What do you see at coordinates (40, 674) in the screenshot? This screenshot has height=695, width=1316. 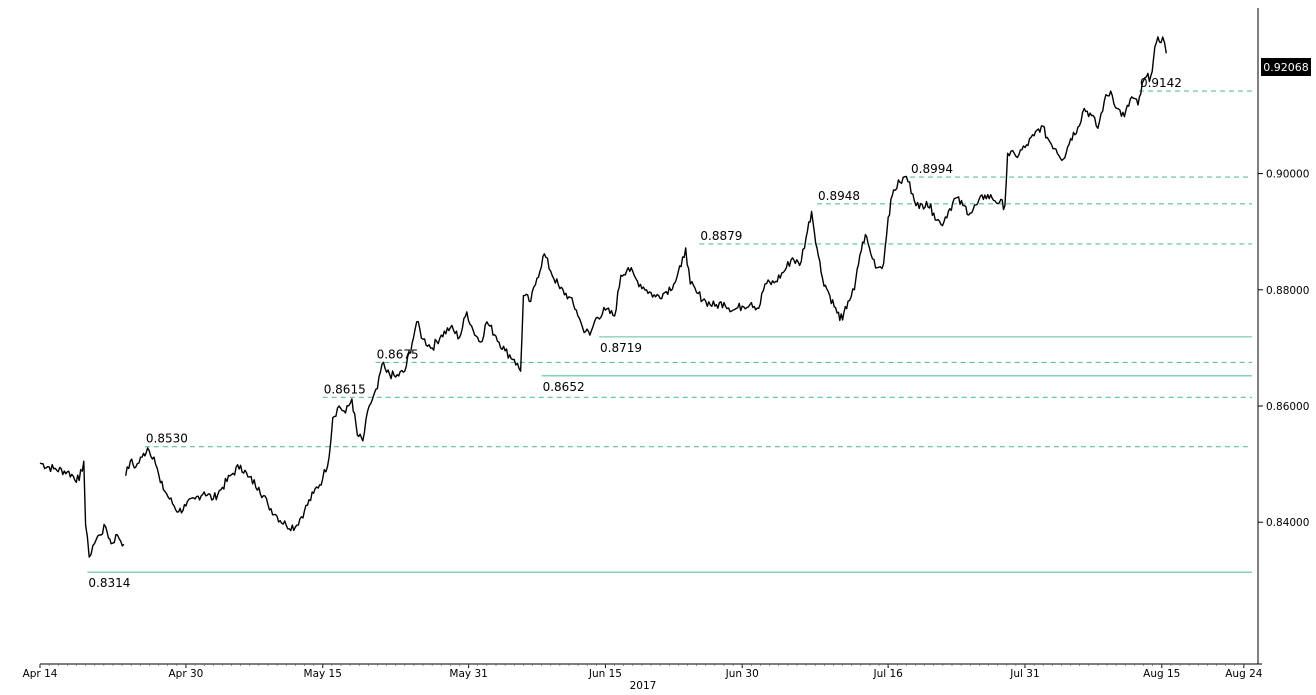 I see `x-tick-label-Apr 14: Apr 14` at bounding box center [40, 674].